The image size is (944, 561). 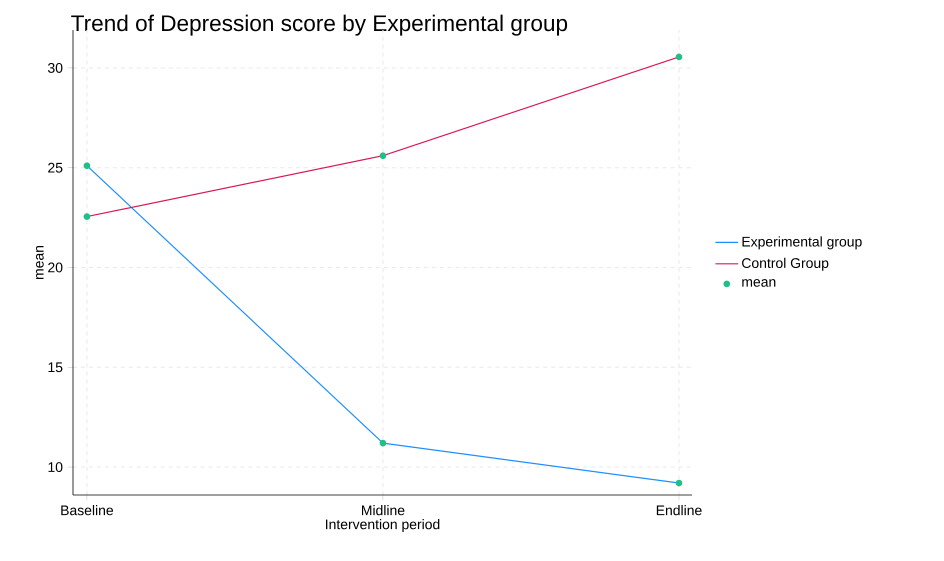 I want to click on y-axis-title: mean, so click(x=40, y=263).